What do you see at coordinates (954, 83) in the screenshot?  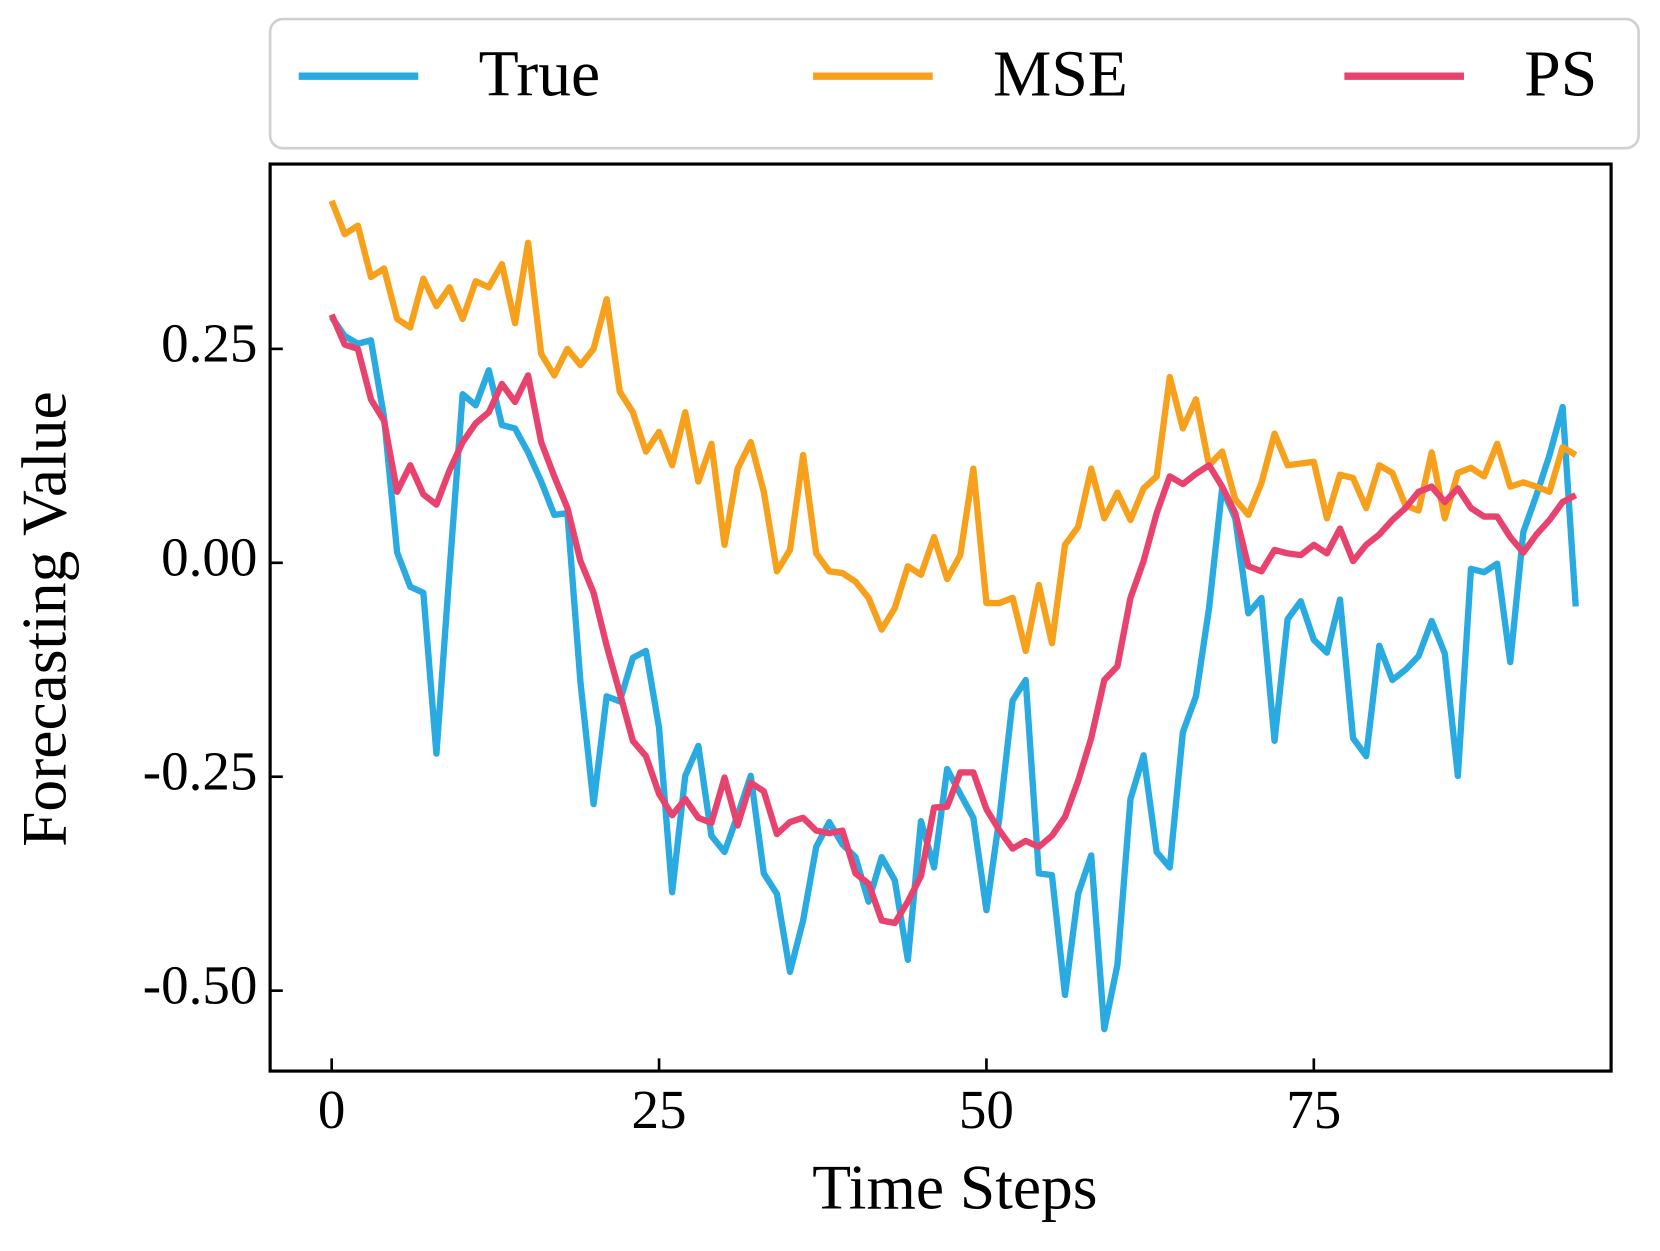 I see `legend-box` at bounding box center [954, 83].